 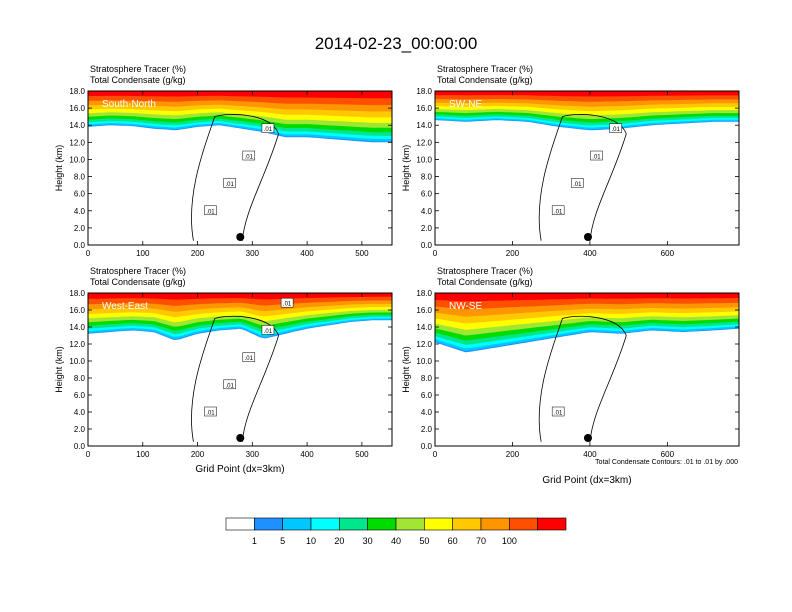 What do you see at coordinates (668, 454) in the screenshot?
I see `x-tick-label: 600` at bounding box center [668, 454].